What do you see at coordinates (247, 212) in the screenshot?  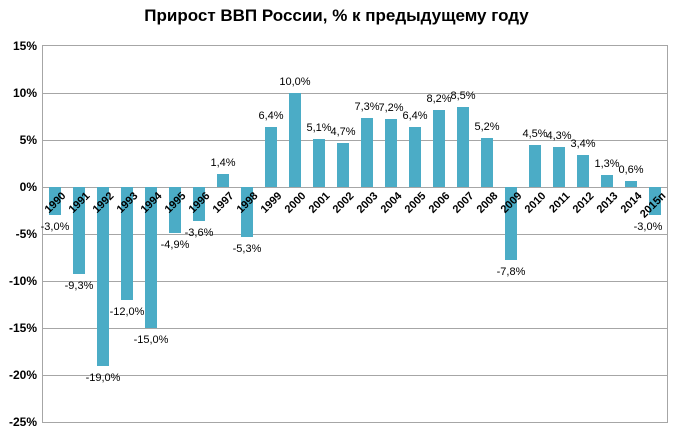 I see `bar-1998` at bounding box center [247, 212].